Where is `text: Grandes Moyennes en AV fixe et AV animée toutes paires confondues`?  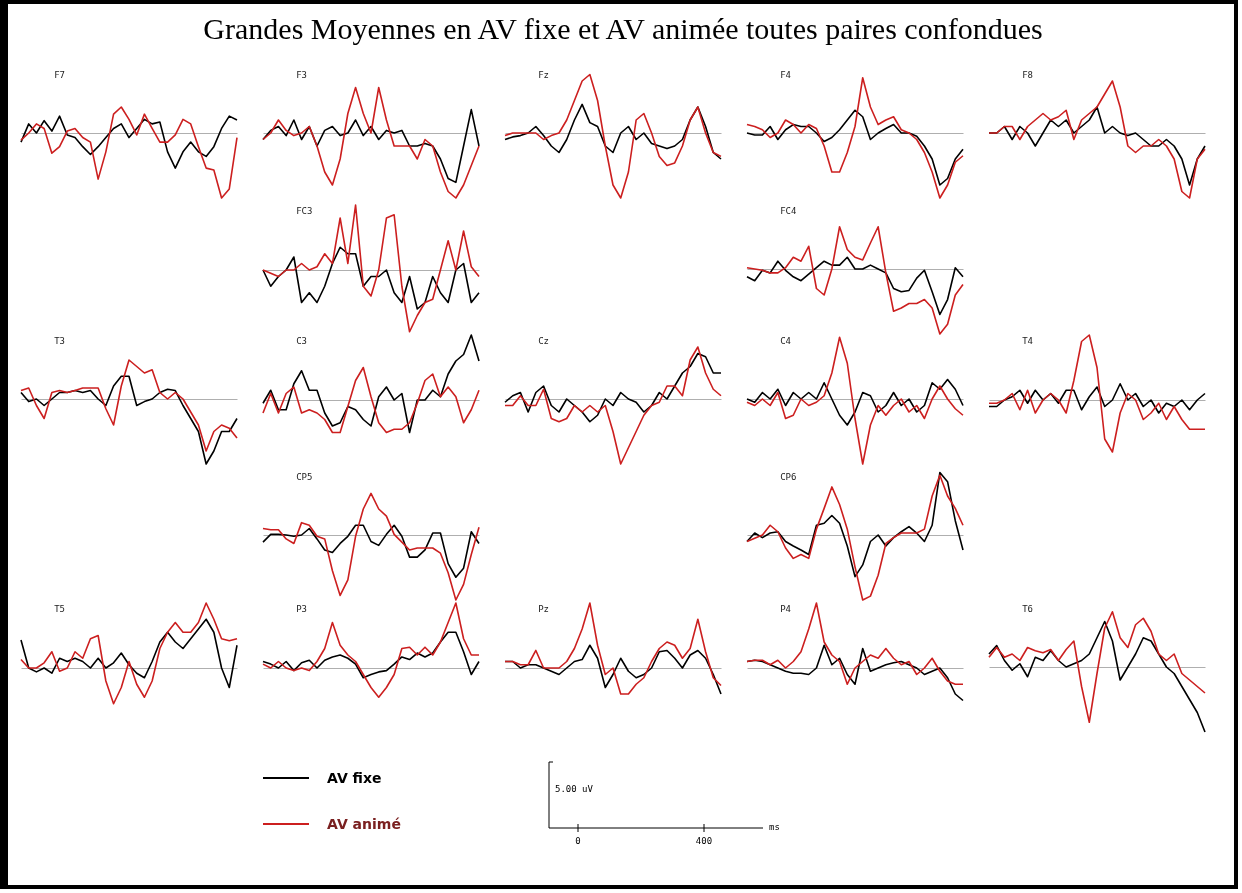 text: Grandes Moyennes en AV fixe et AV animée toutes paires confondues is located at coordinates (623, 29).